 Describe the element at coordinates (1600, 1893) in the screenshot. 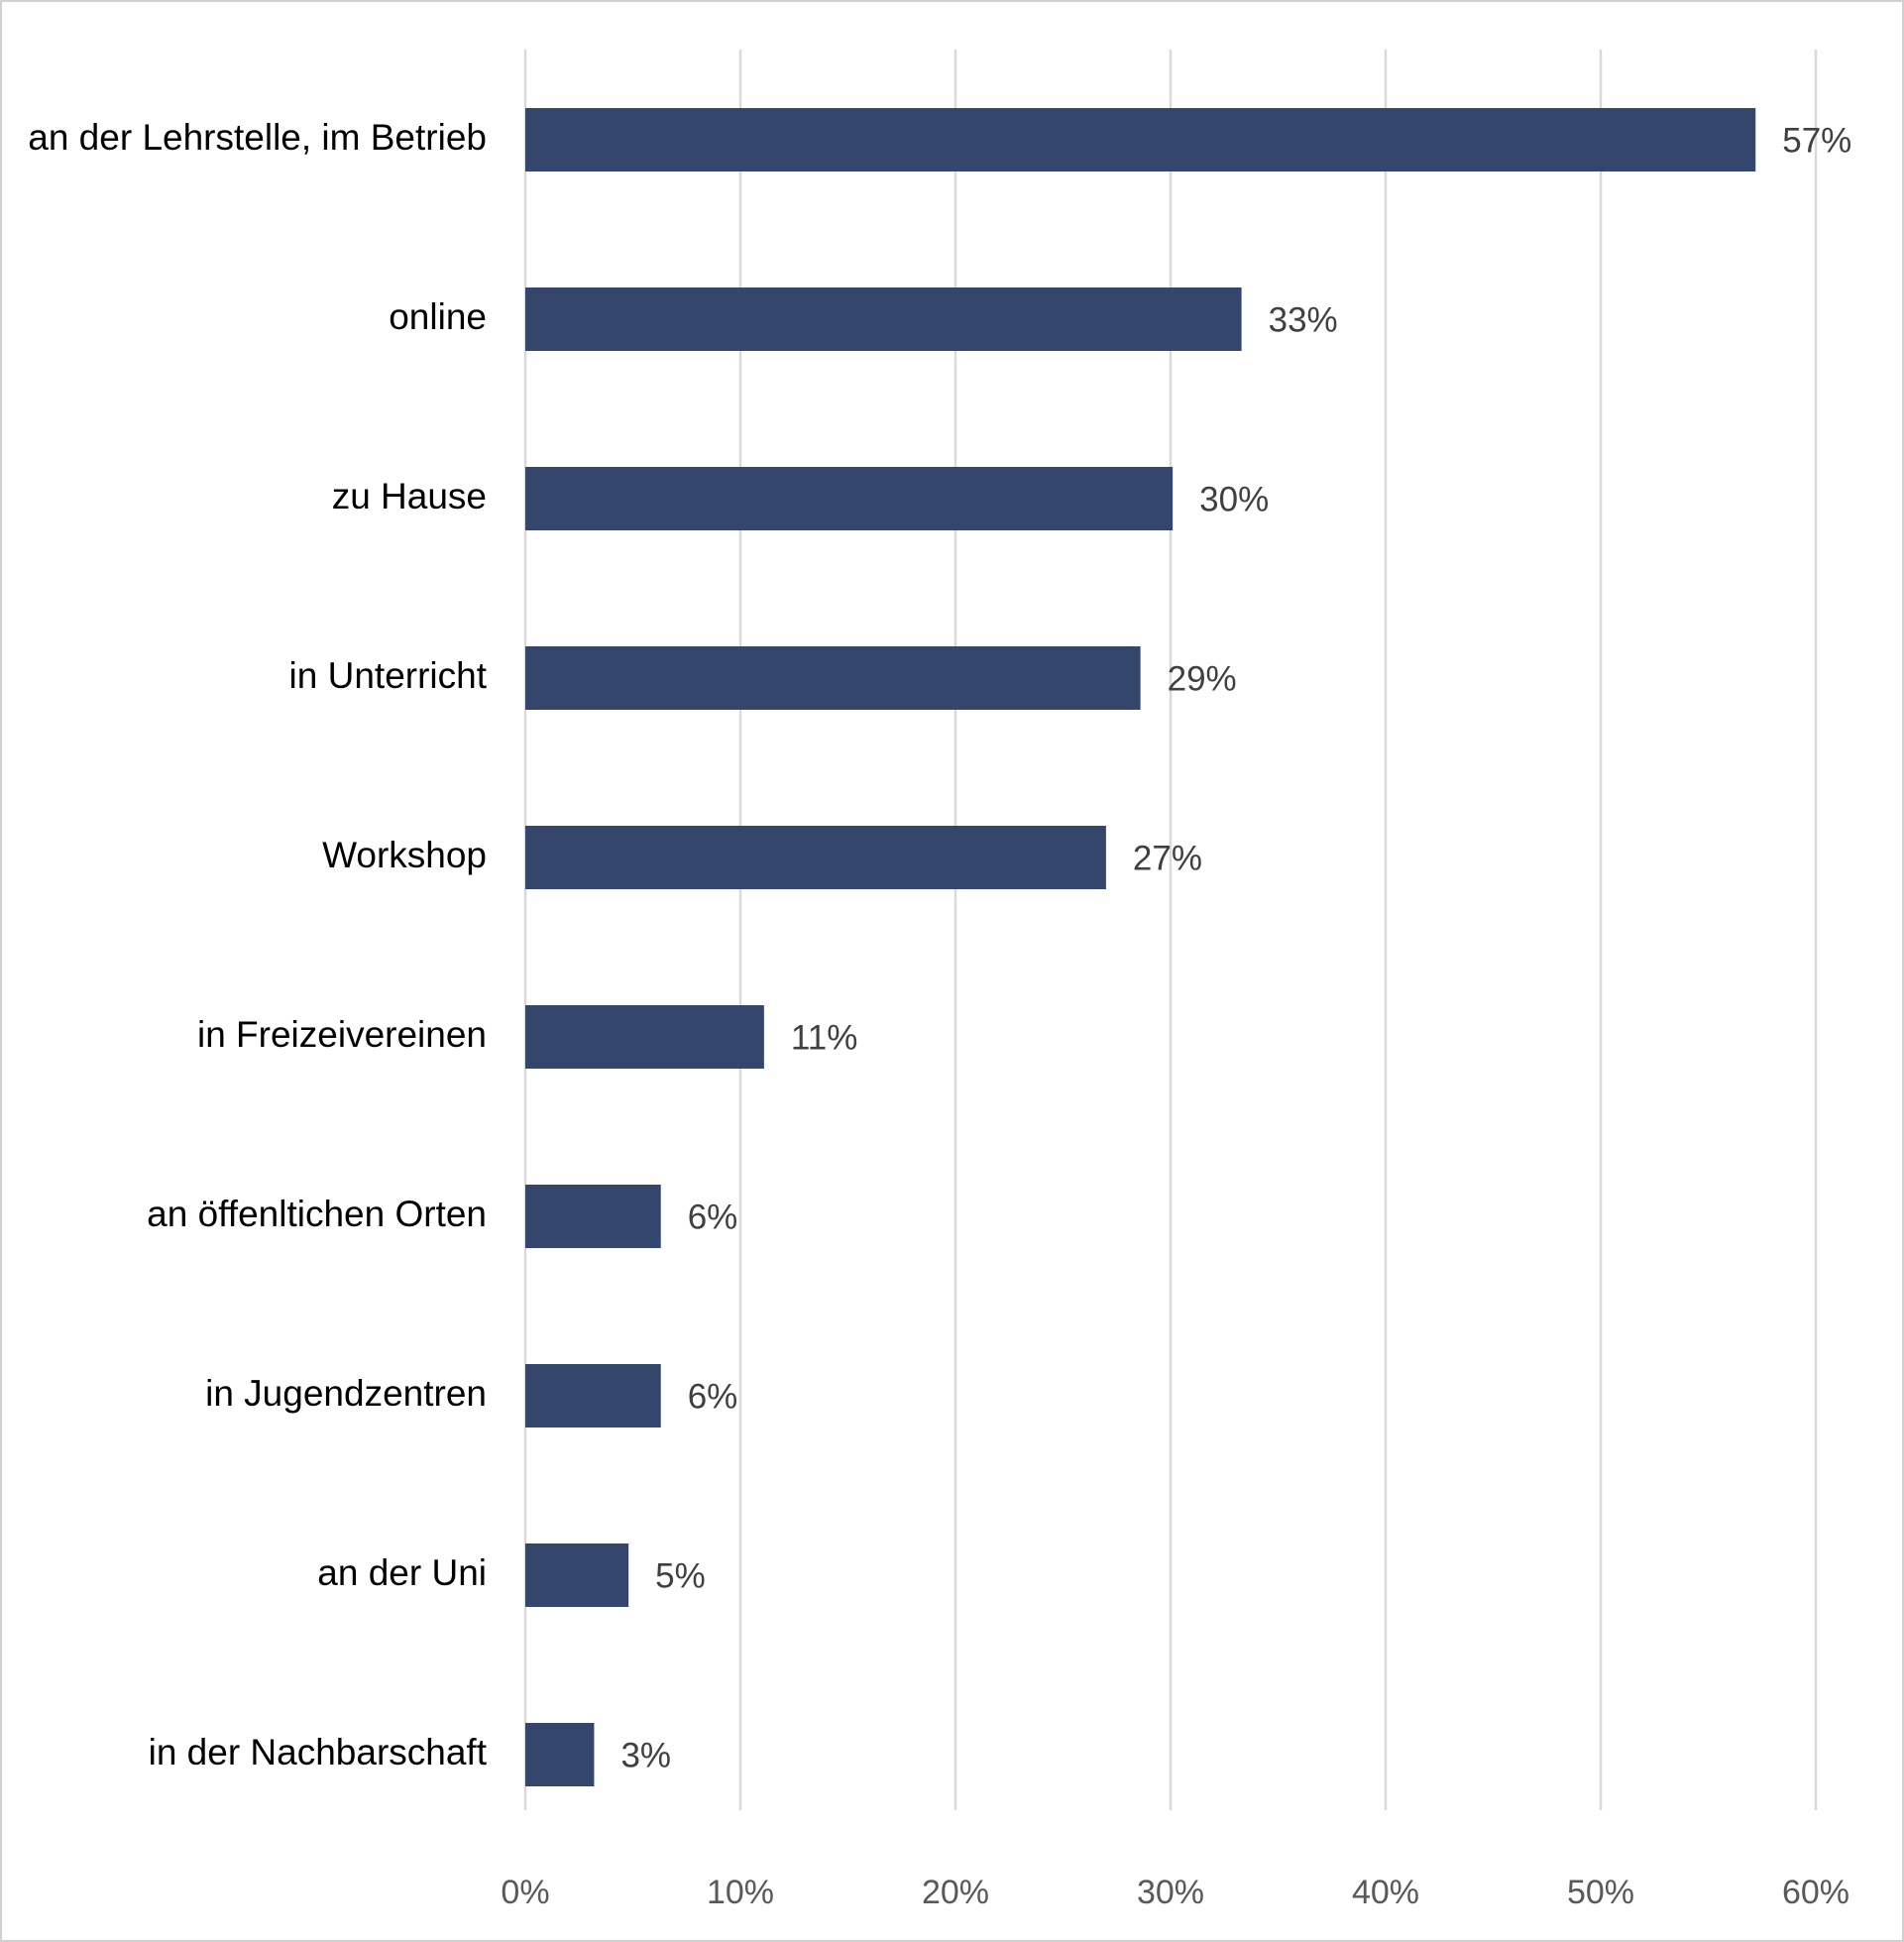

I see `x-tick-label: 50%` at that location.